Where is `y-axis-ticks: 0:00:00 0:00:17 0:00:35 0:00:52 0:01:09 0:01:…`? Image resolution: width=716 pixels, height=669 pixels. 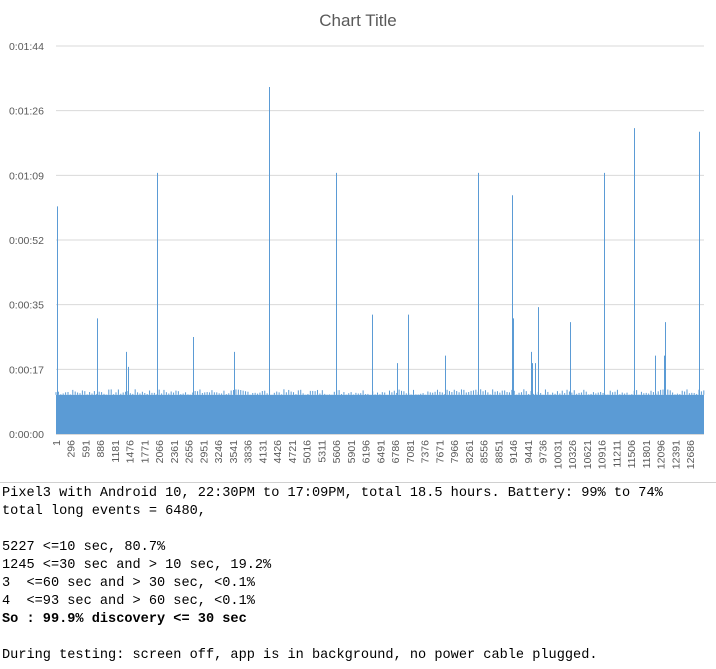
y-axis-ticks: 0:00:00 0:00:17 0:00:35 0:00:52 0:01:09 0:01:… is located at coordinates (26, 241).